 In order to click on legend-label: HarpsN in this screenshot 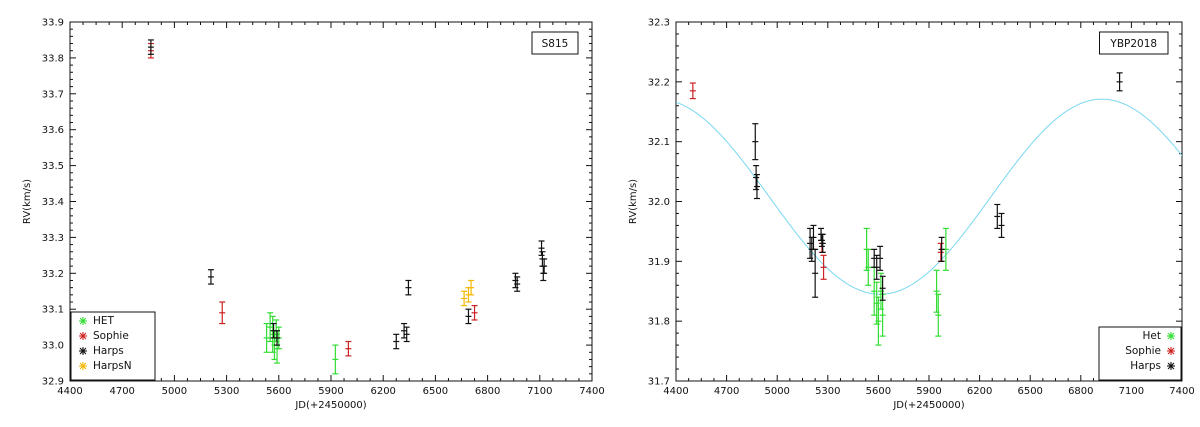, I will do `click(112, 366)`.